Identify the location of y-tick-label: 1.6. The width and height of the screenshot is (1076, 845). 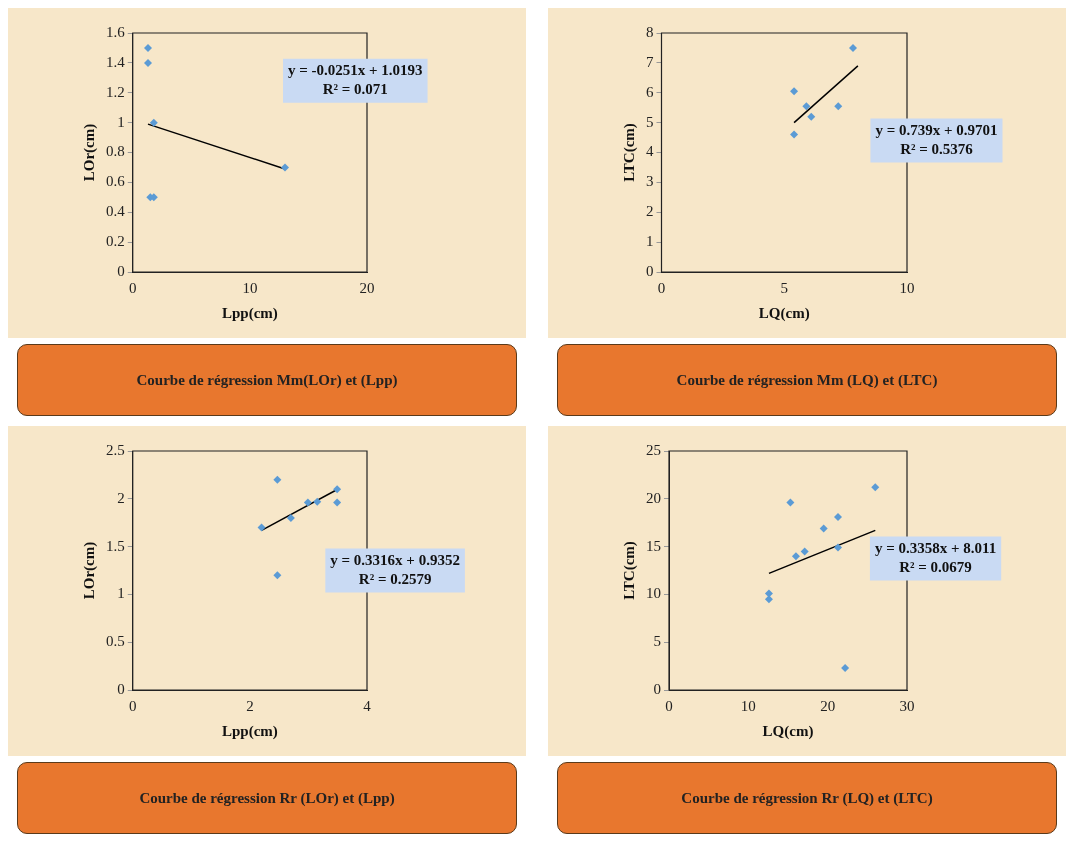
(116, 31).